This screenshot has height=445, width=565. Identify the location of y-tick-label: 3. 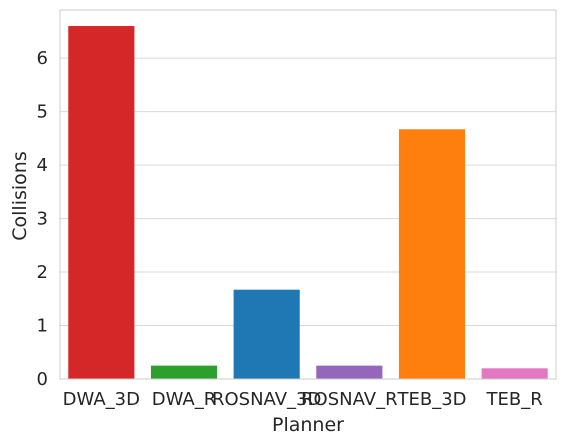
(42, 219).